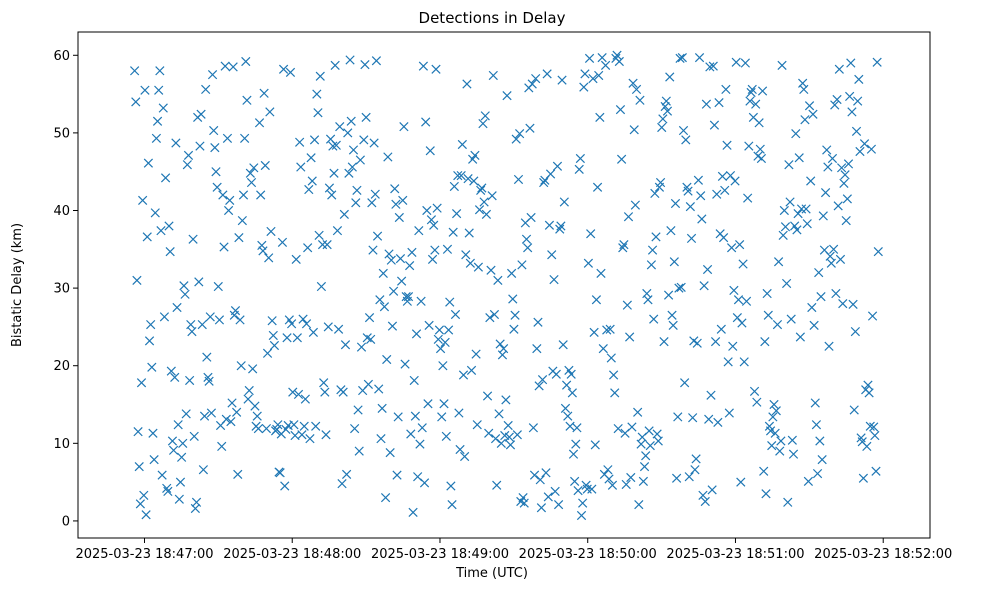  I want to click on y-tick-label: 40, so click(61, 211).